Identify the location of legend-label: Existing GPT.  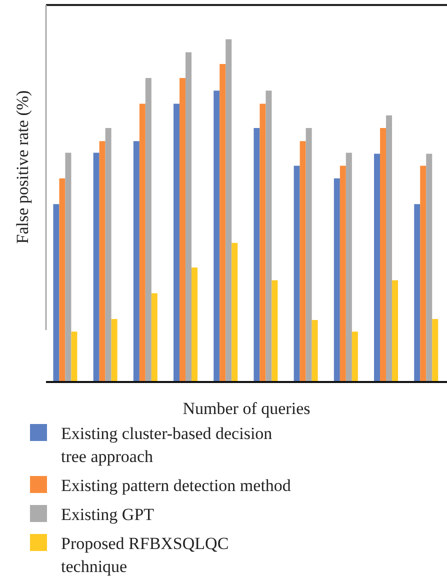
(108, 515).